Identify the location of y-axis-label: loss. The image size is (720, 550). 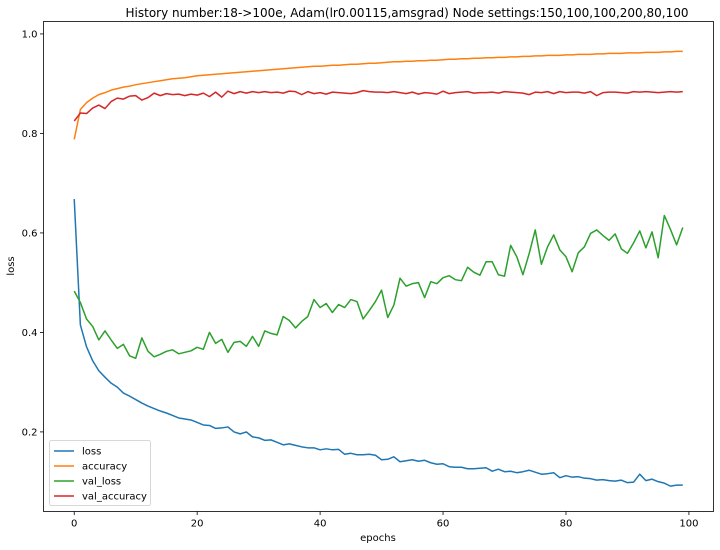
(11, 265).